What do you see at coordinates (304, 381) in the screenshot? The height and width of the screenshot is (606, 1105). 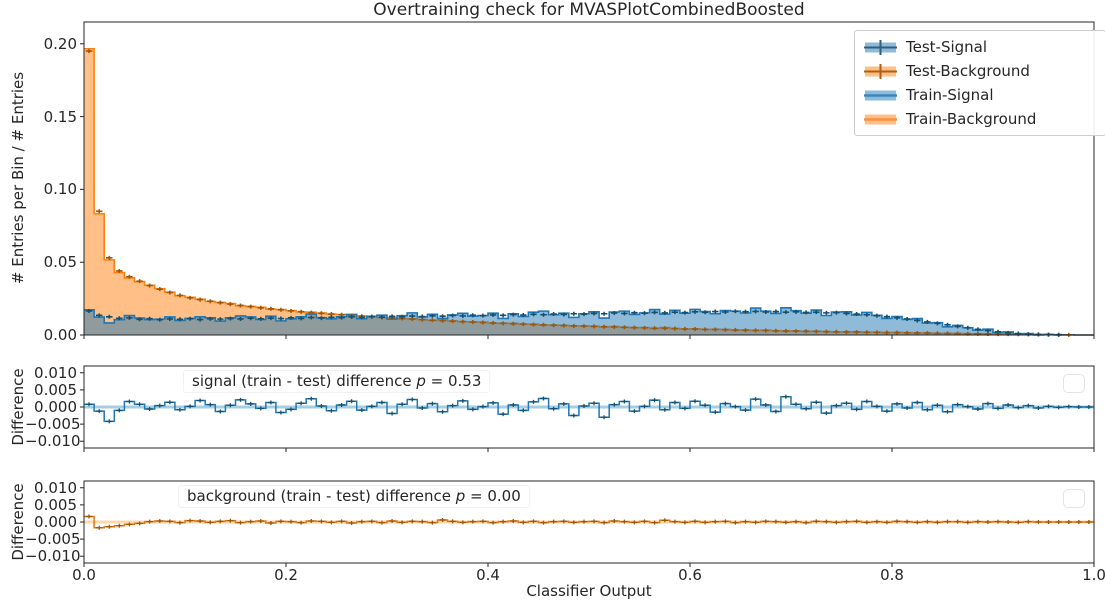 I see `signal-diff-annotation-text: signal (train - test) difference` at bounding box center [304, 381].